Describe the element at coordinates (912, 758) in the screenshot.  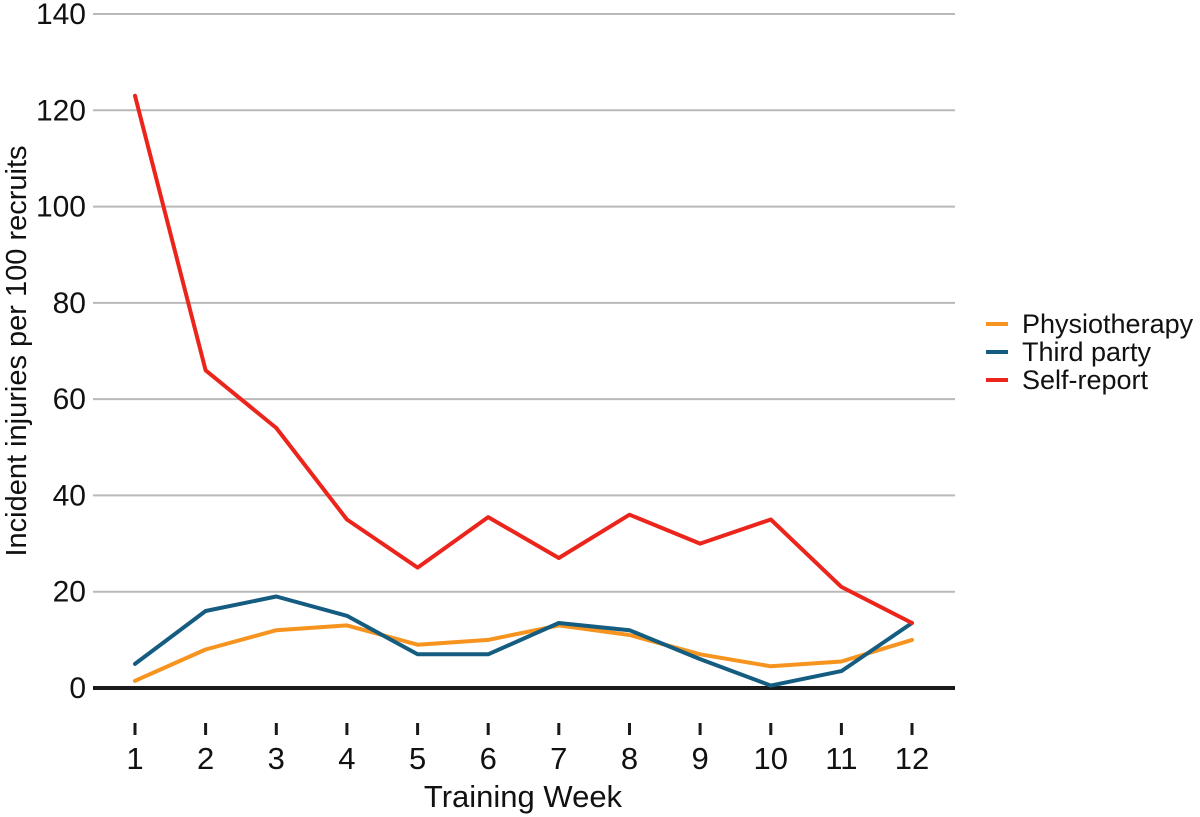
I see `x-tick-label: 12` at that location.